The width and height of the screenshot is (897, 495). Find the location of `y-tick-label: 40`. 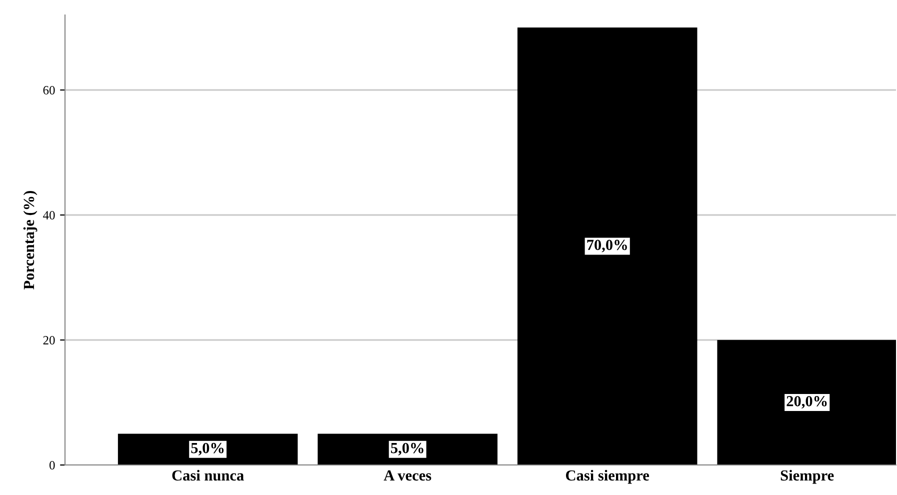

y-tick-label: 40 is located at coordinates (49, 215).